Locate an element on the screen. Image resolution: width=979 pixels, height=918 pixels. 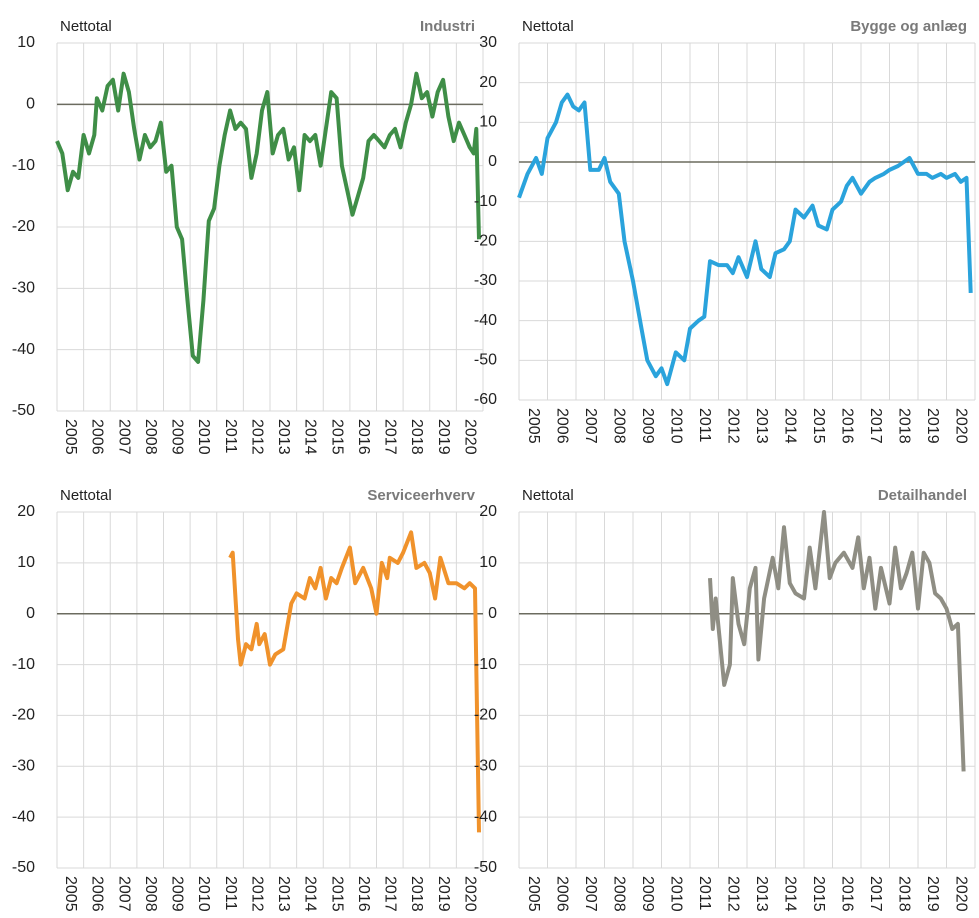
panel-title: Industri is located at coordinates (447, 26).